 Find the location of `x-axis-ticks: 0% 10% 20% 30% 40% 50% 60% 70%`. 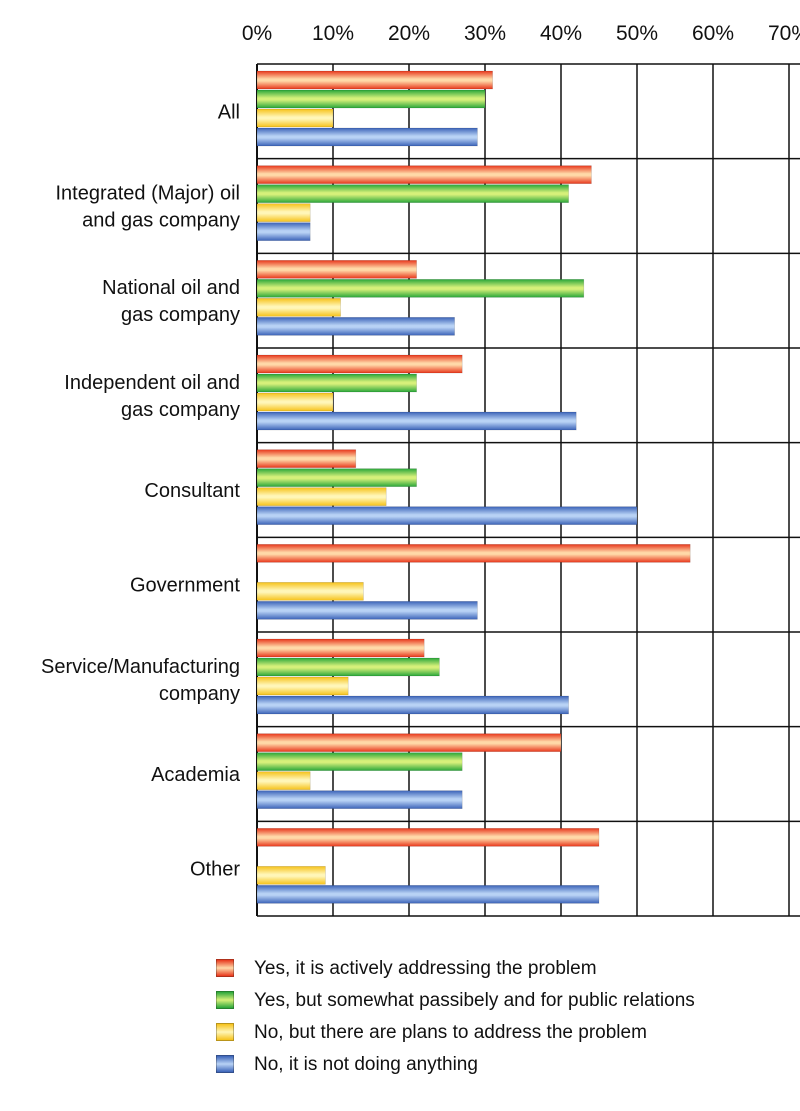

x-axis-ticks: 0% 10% 20% 30% 40% 50% 60% 70% is located at coordinates (521, 33).